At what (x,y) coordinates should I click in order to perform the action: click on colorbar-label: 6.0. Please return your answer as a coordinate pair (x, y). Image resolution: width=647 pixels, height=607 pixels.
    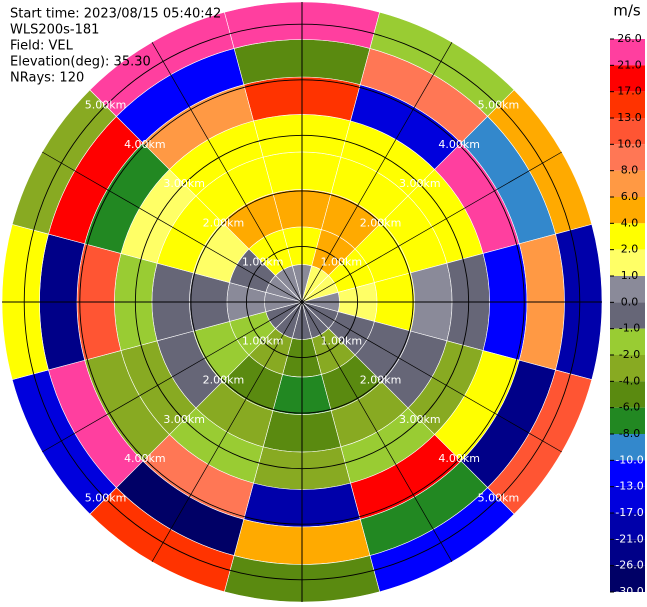
    Looking at the image, I should click on (630, 196).